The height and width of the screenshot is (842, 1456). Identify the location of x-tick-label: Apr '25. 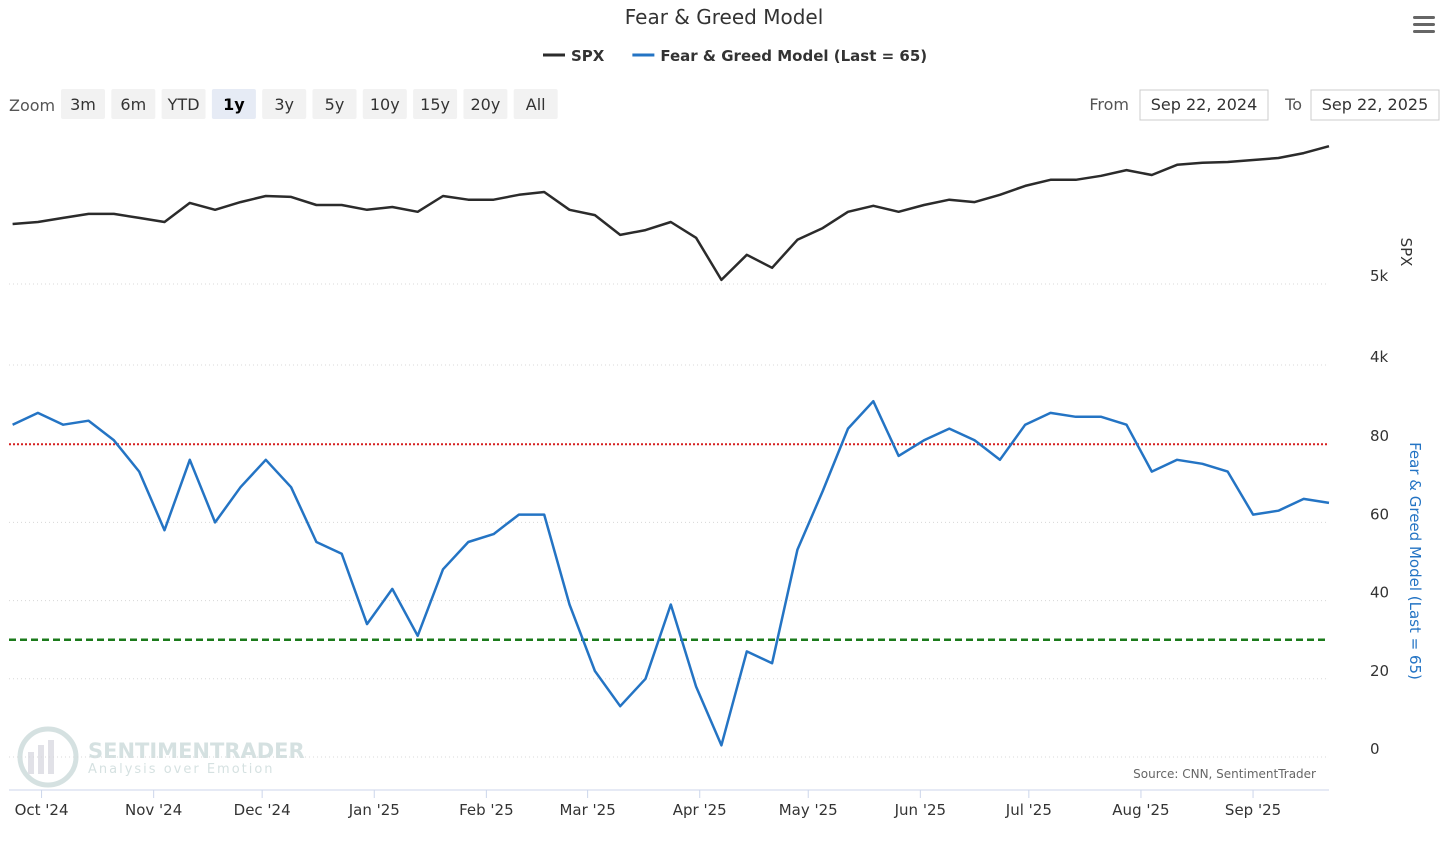
(700, 810).